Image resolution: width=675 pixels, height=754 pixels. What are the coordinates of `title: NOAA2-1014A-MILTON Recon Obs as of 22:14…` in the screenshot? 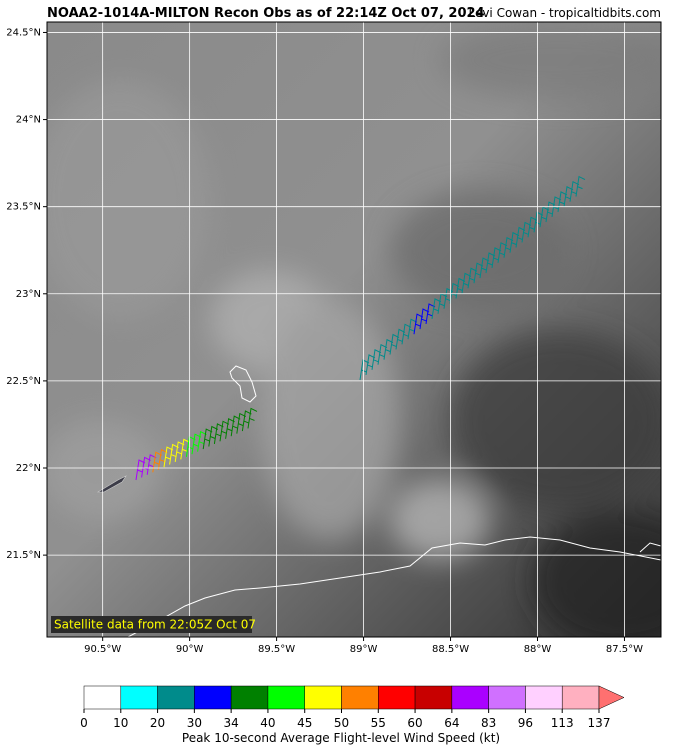 It's located at (266, 13).